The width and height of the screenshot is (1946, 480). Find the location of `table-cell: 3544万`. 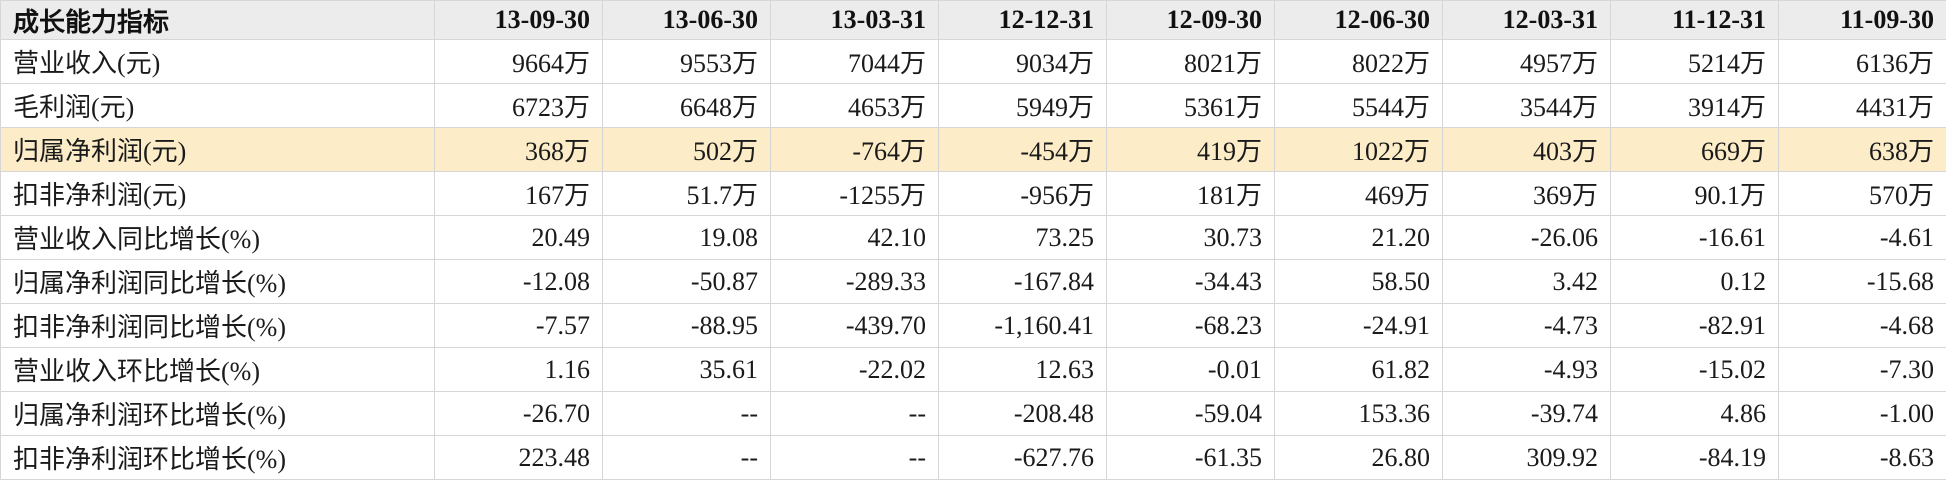

table-cell: 3544万 is located at coordinates (1527, 106).